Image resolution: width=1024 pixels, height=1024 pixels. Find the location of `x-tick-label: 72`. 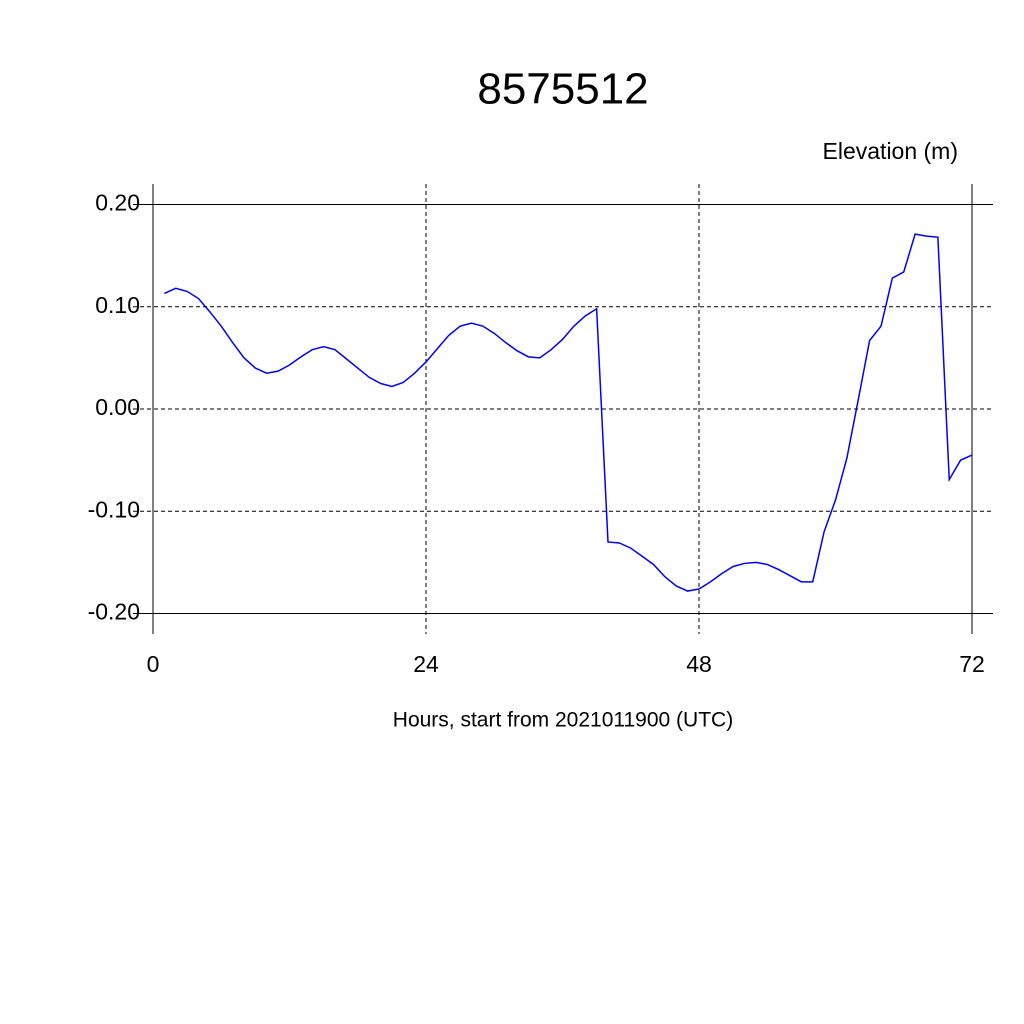

x-tick-label: 72 is located at coordinates (972, 664).